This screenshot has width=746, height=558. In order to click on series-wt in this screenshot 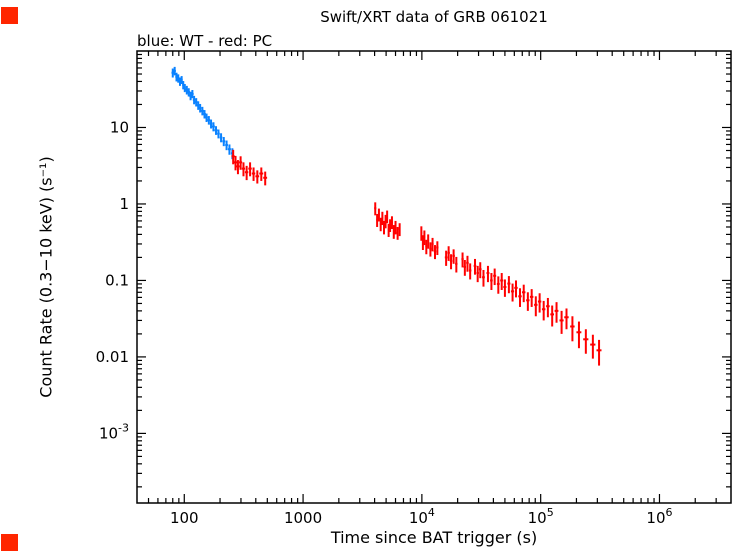, I will do `click(202, 113)`.